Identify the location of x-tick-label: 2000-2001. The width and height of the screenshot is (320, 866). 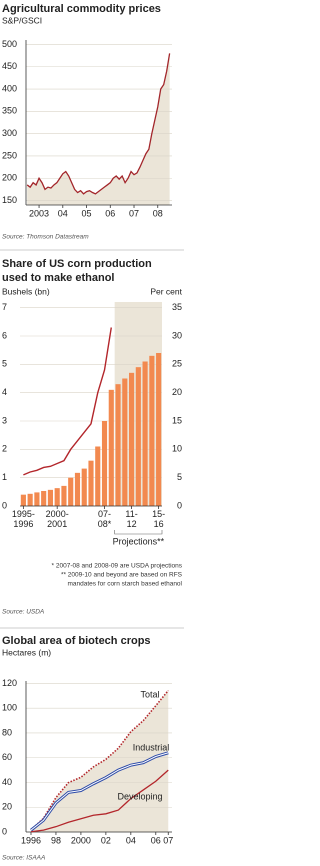
(57, 519).